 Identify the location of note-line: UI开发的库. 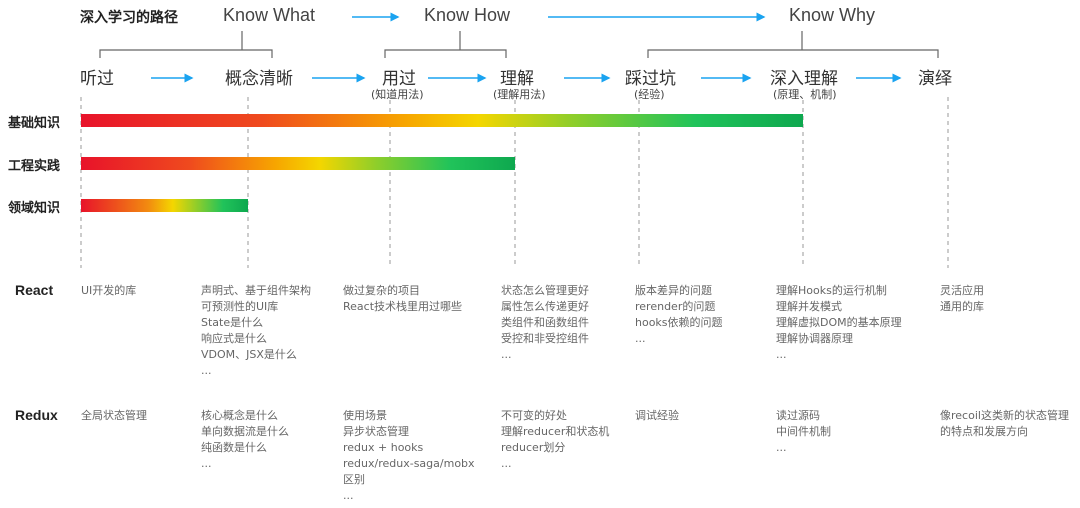
(109, 290).